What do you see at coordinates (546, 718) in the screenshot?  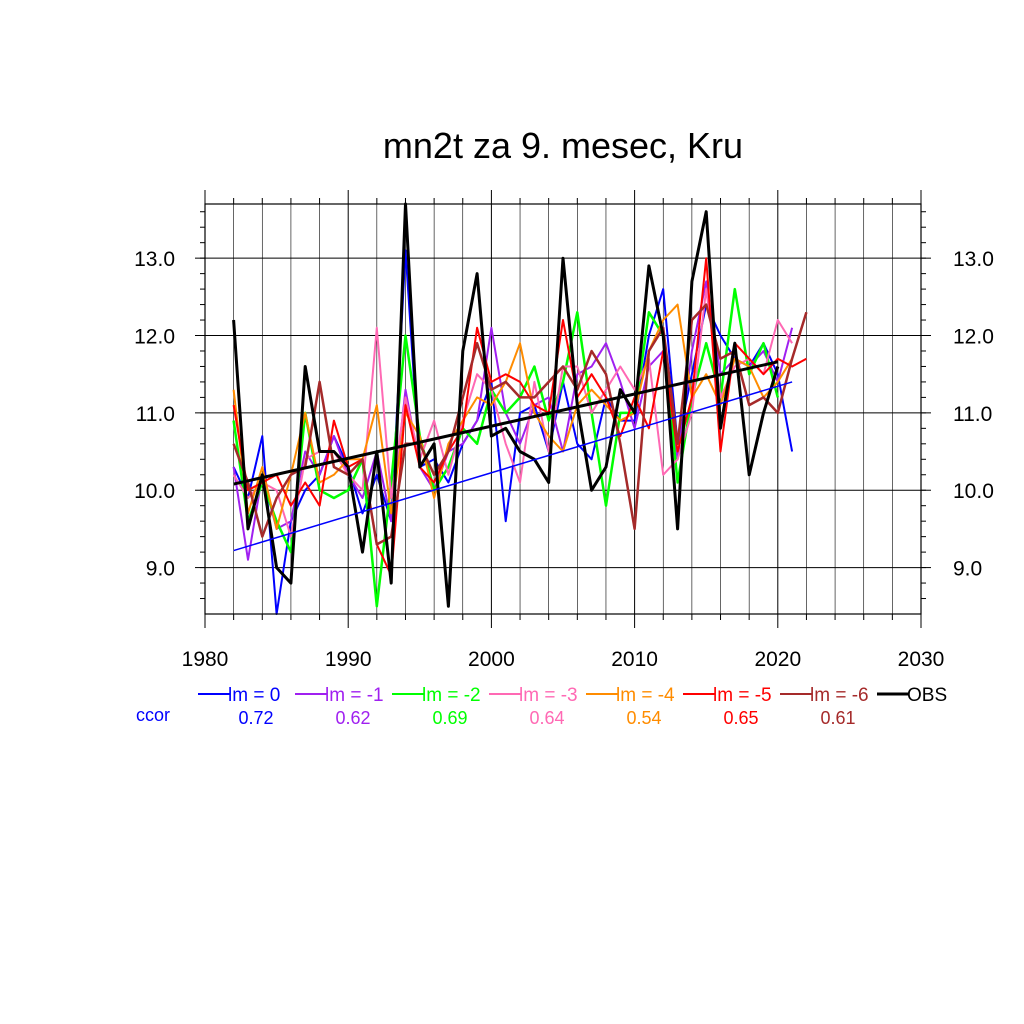 I see `ccor-value: 0.64` at bounding box center [546, 718].